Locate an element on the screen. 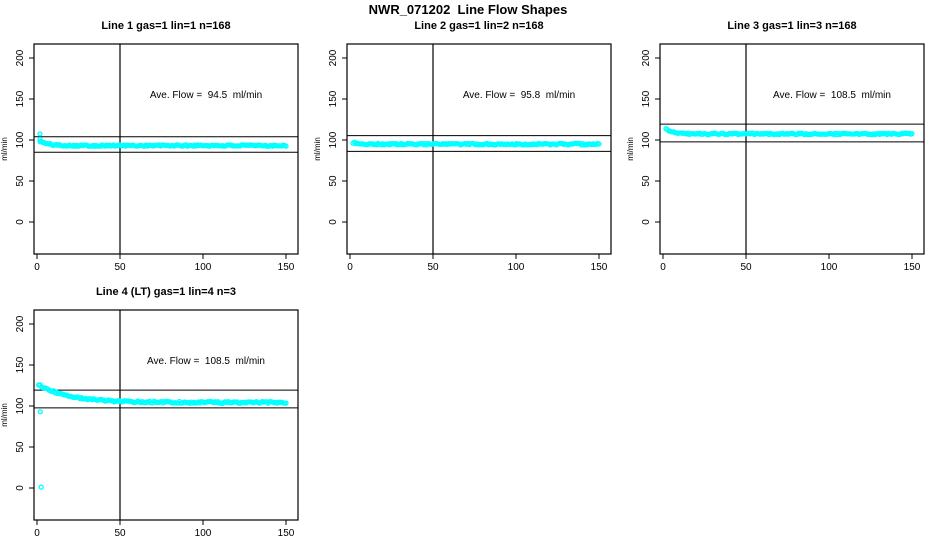 Image resolution: width=936 pixels, height=540 pixels. line3-ave-flow-annotation: Ave. Flow = 108.5 ml/min is located at coordinates (832, 95).